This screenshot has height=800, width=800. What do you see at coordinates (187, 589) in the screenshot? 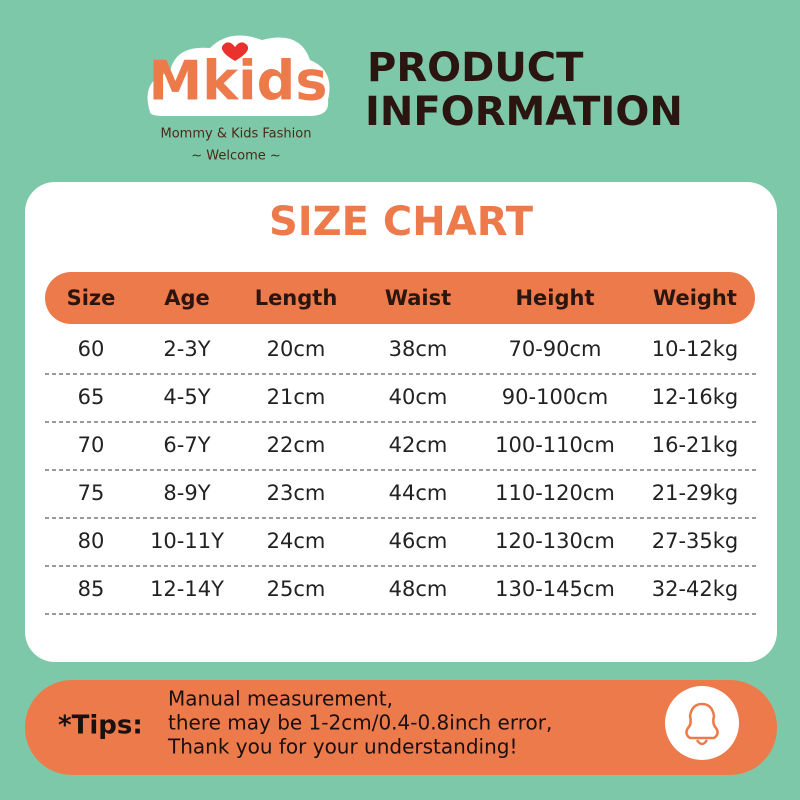
I see `cell: 12-14Y` at bounding box center [187, 589].